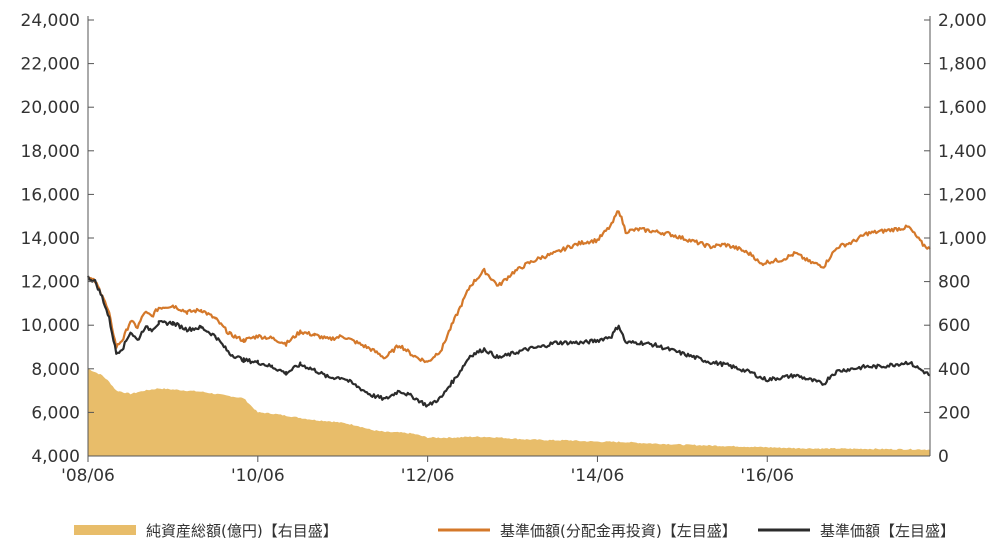  What do you see at coordinates (943, 457) in the screenshot?
I see `right-tick-label: 0` at bounding box center [943, 457].